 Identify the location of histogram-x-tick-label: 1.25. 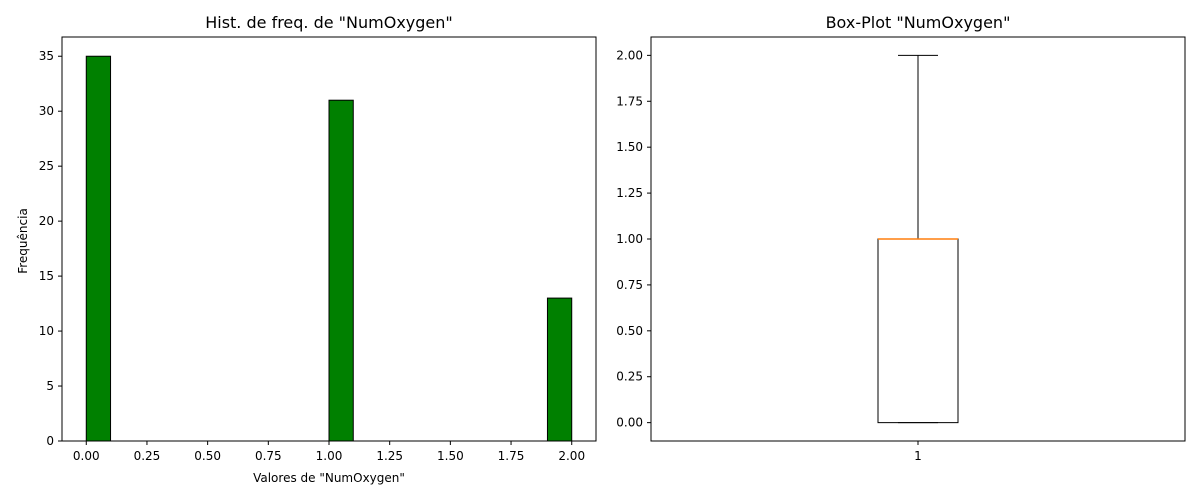
(389, 456).